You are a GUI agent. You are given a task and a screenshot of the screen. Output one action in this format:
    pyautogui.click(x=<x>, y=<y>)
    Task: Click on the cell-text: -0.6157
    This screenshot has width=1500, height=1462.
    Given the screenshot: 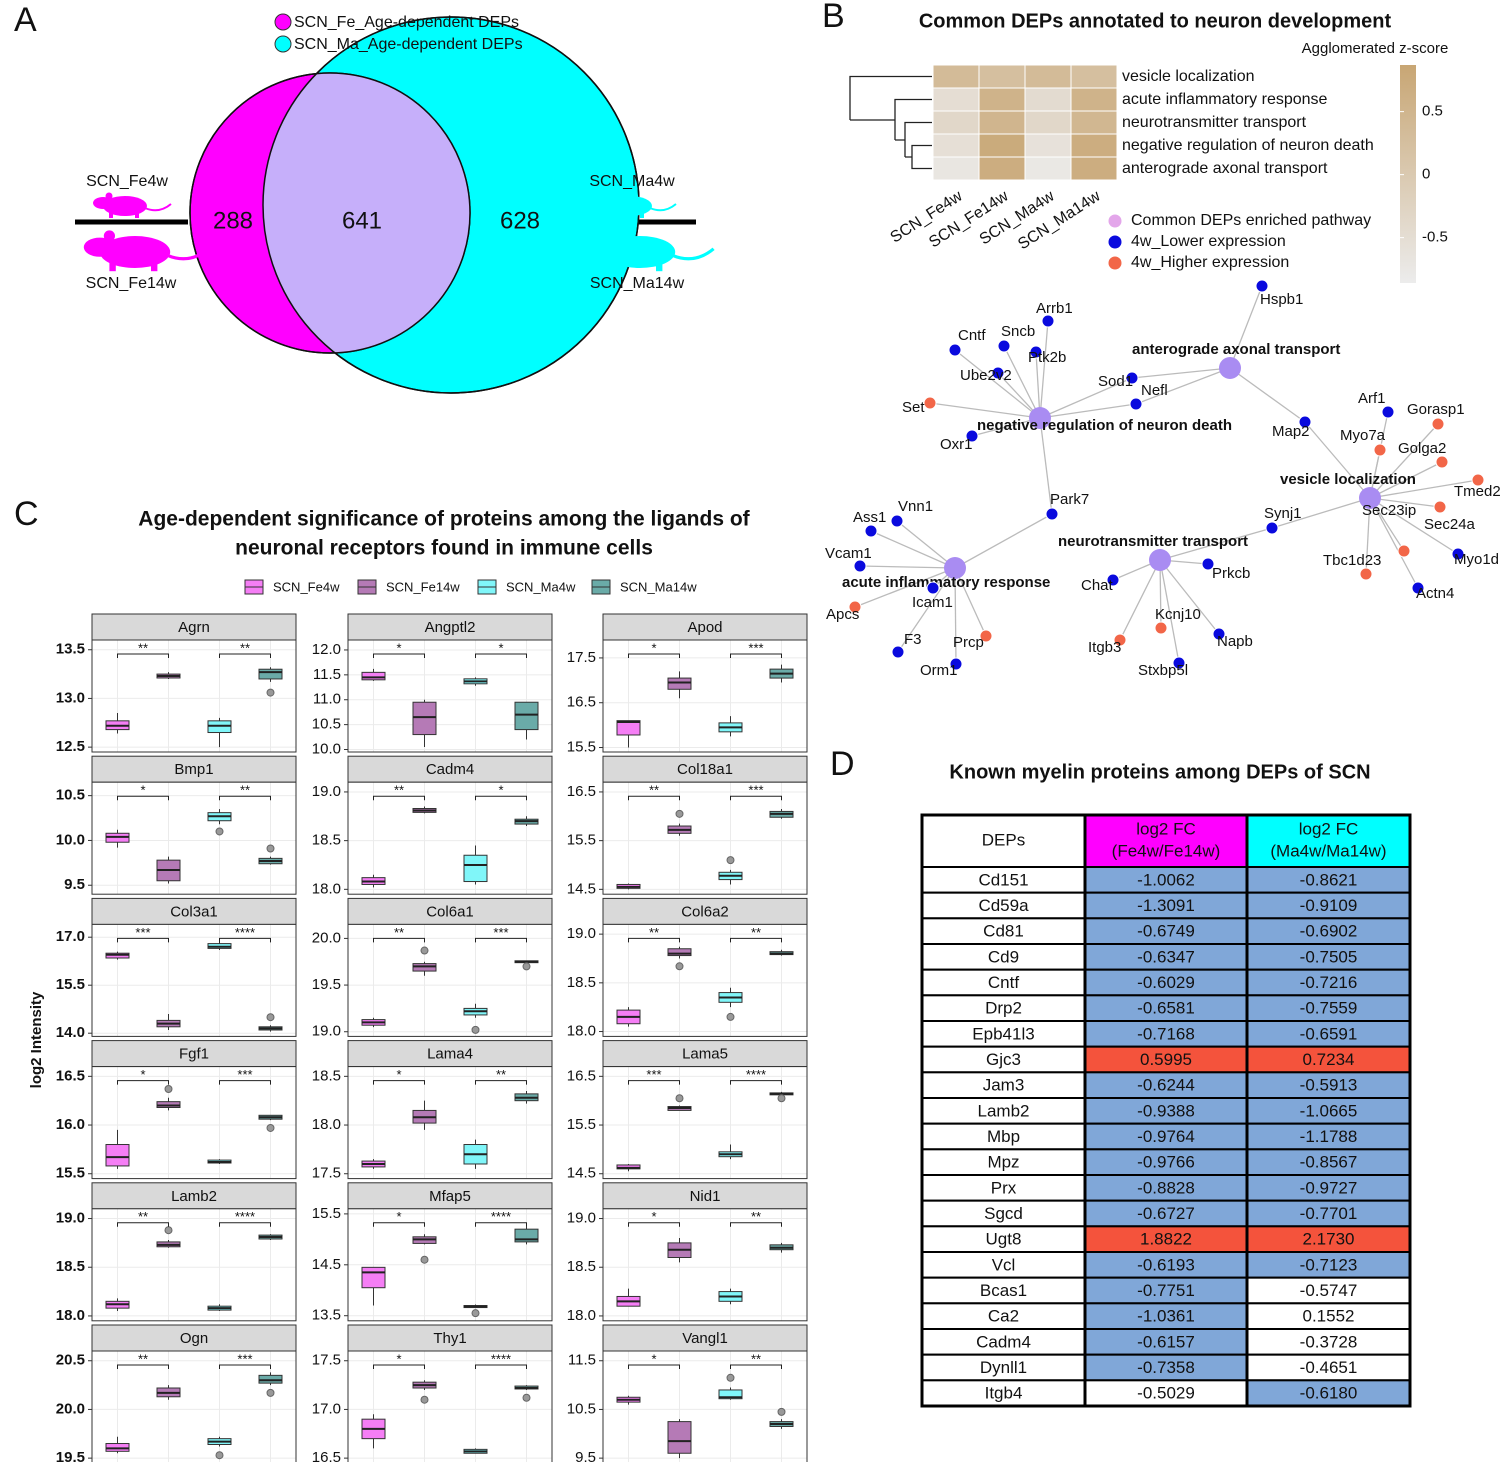 What is the action you would take?
    pyautogui.click(x=1166, y=1341)
    